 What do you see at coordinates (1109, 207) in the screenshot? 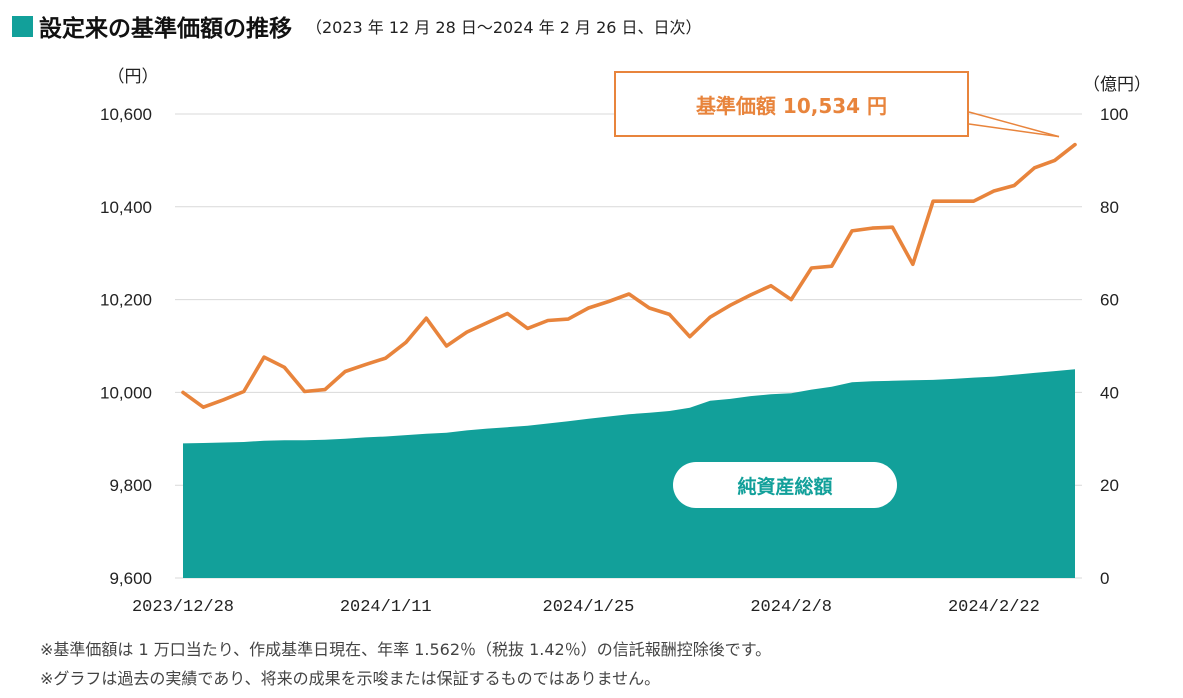
I see `y-right-tick-label: 80` at bounding box center [1109, 207].